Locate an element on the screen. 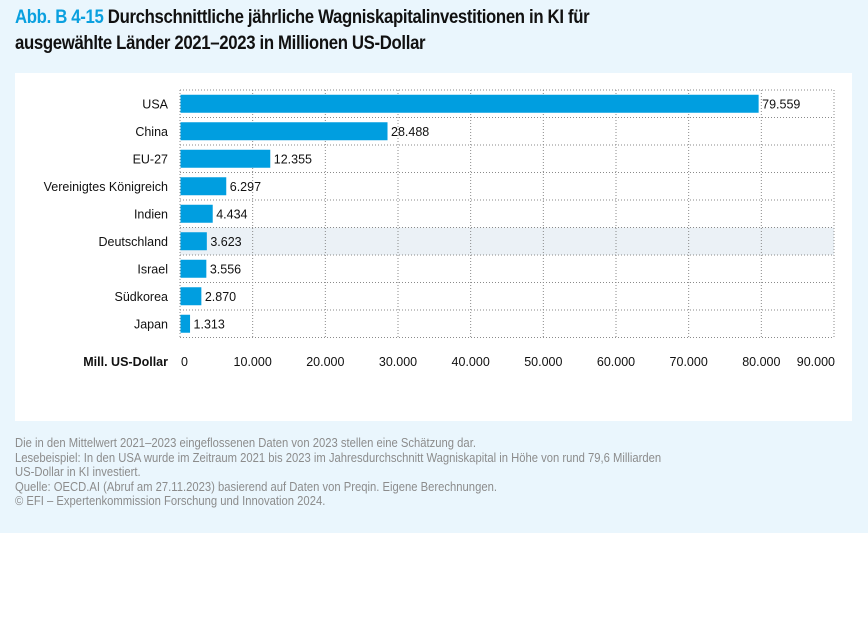  category-label: China is located at coordinates (151, 132).